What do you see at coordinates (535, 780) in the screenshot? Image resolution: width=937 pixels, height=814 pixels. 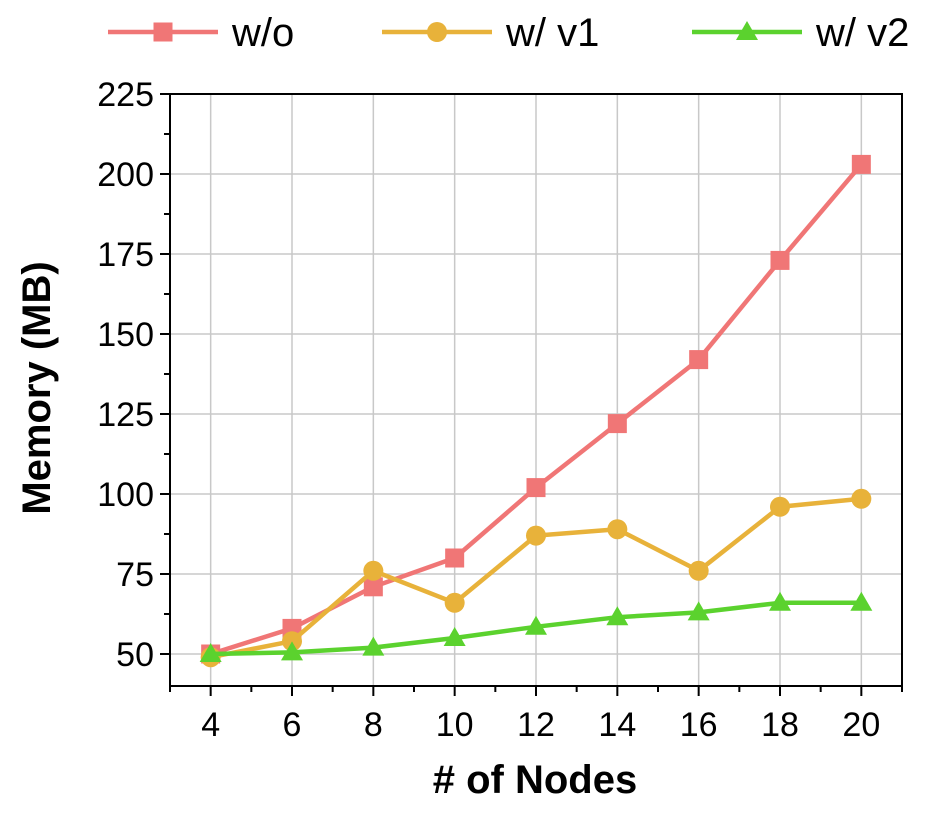 I see `x-axis-title: # of Nodes` at bounding box center [535, 780].